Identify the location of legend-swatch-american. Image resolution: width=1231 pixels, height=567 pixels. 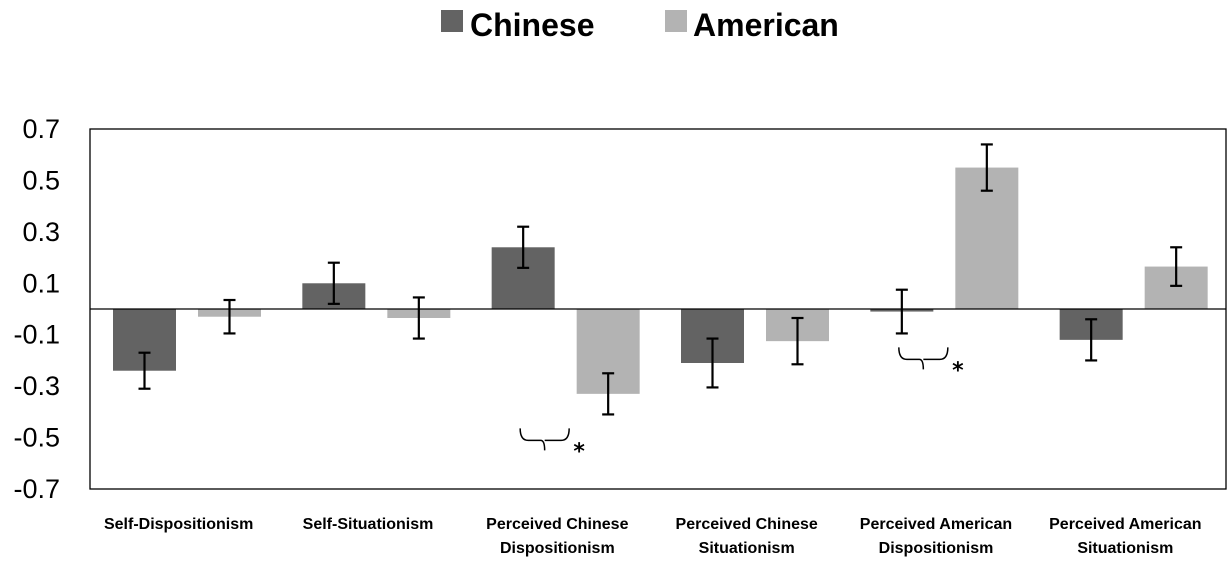
(676, 21).